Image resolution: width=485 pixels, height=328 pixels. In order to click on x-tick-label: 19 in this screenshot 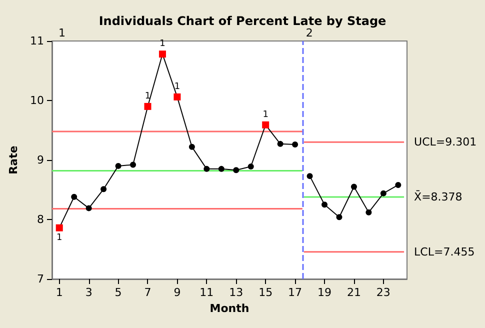, I will do `click(325, 292)`.